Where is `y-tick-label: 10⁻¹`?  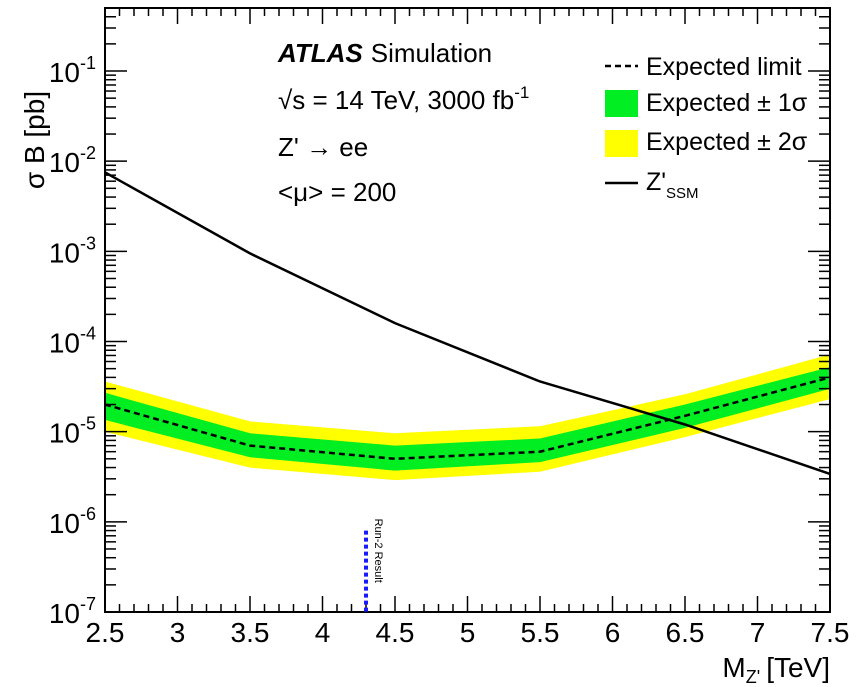 y-tick-label: 10⁻¹ is located at coordinates (72, 70).